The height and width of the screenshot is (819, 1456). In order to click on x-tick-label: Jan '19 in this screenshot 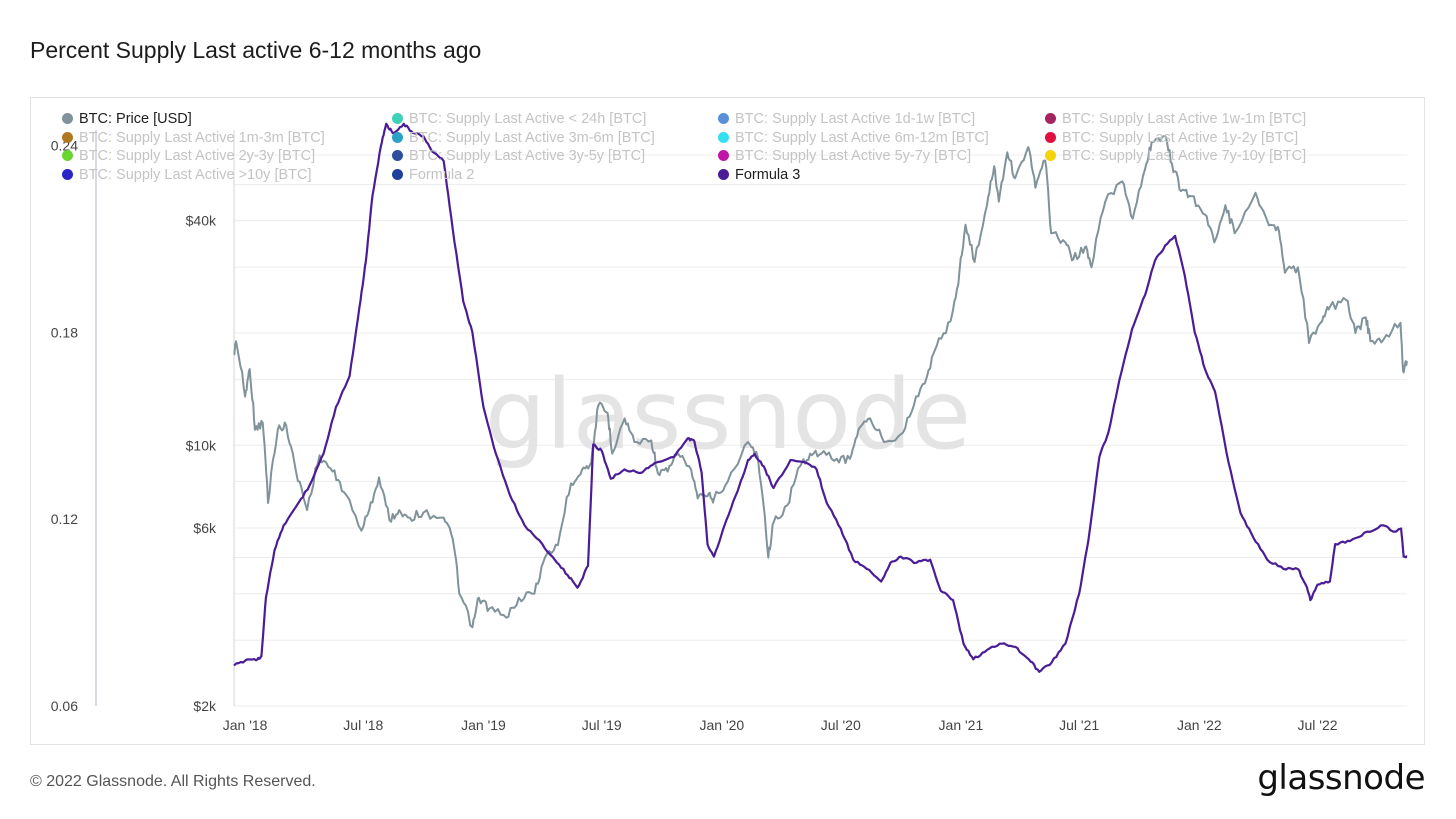, I will do `click(483, 725)`.